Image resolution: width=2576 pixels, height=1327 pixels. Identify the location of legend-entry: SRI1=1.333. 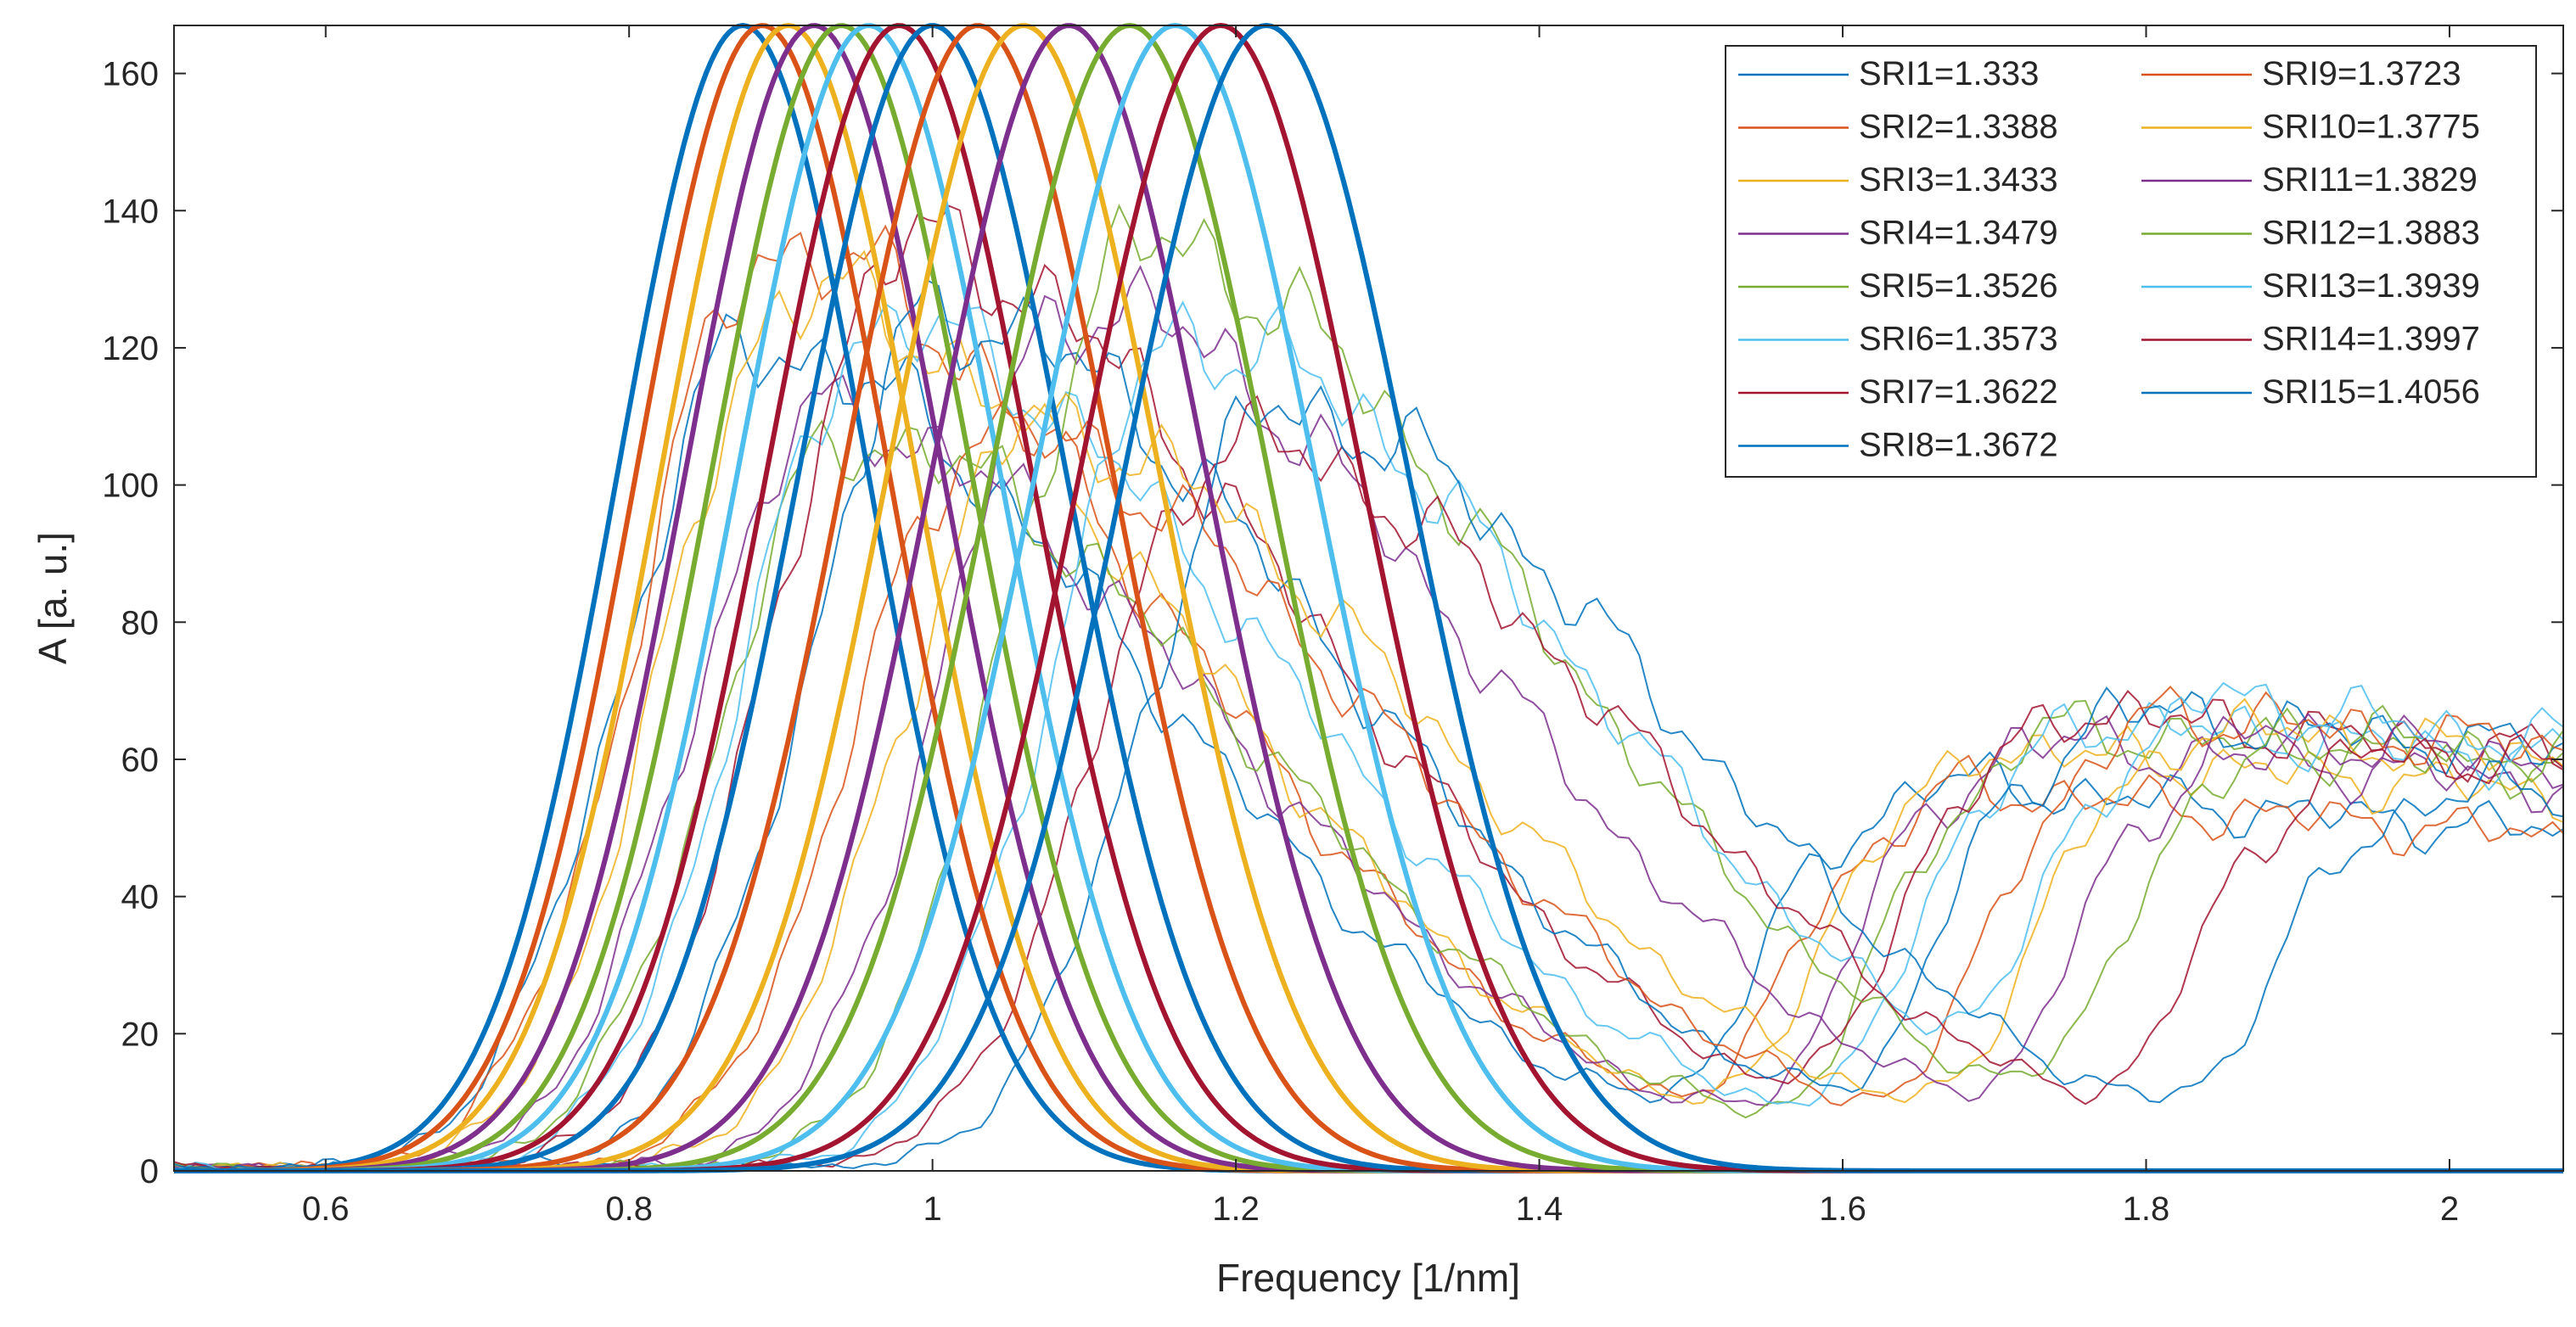
(1949, 73).